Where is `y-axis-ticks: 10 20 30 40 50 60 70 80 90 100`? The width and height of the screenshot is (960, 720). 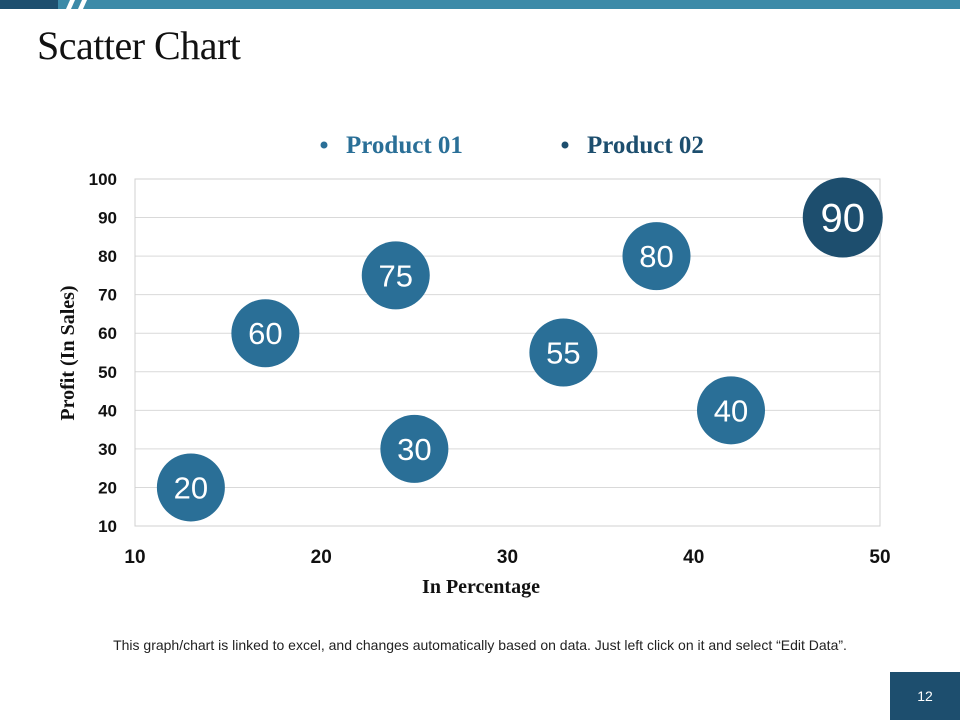
y-axis-ticks: 10 20 30 40 50 60 70 80 90 100 is located at coordinates (103, 353).